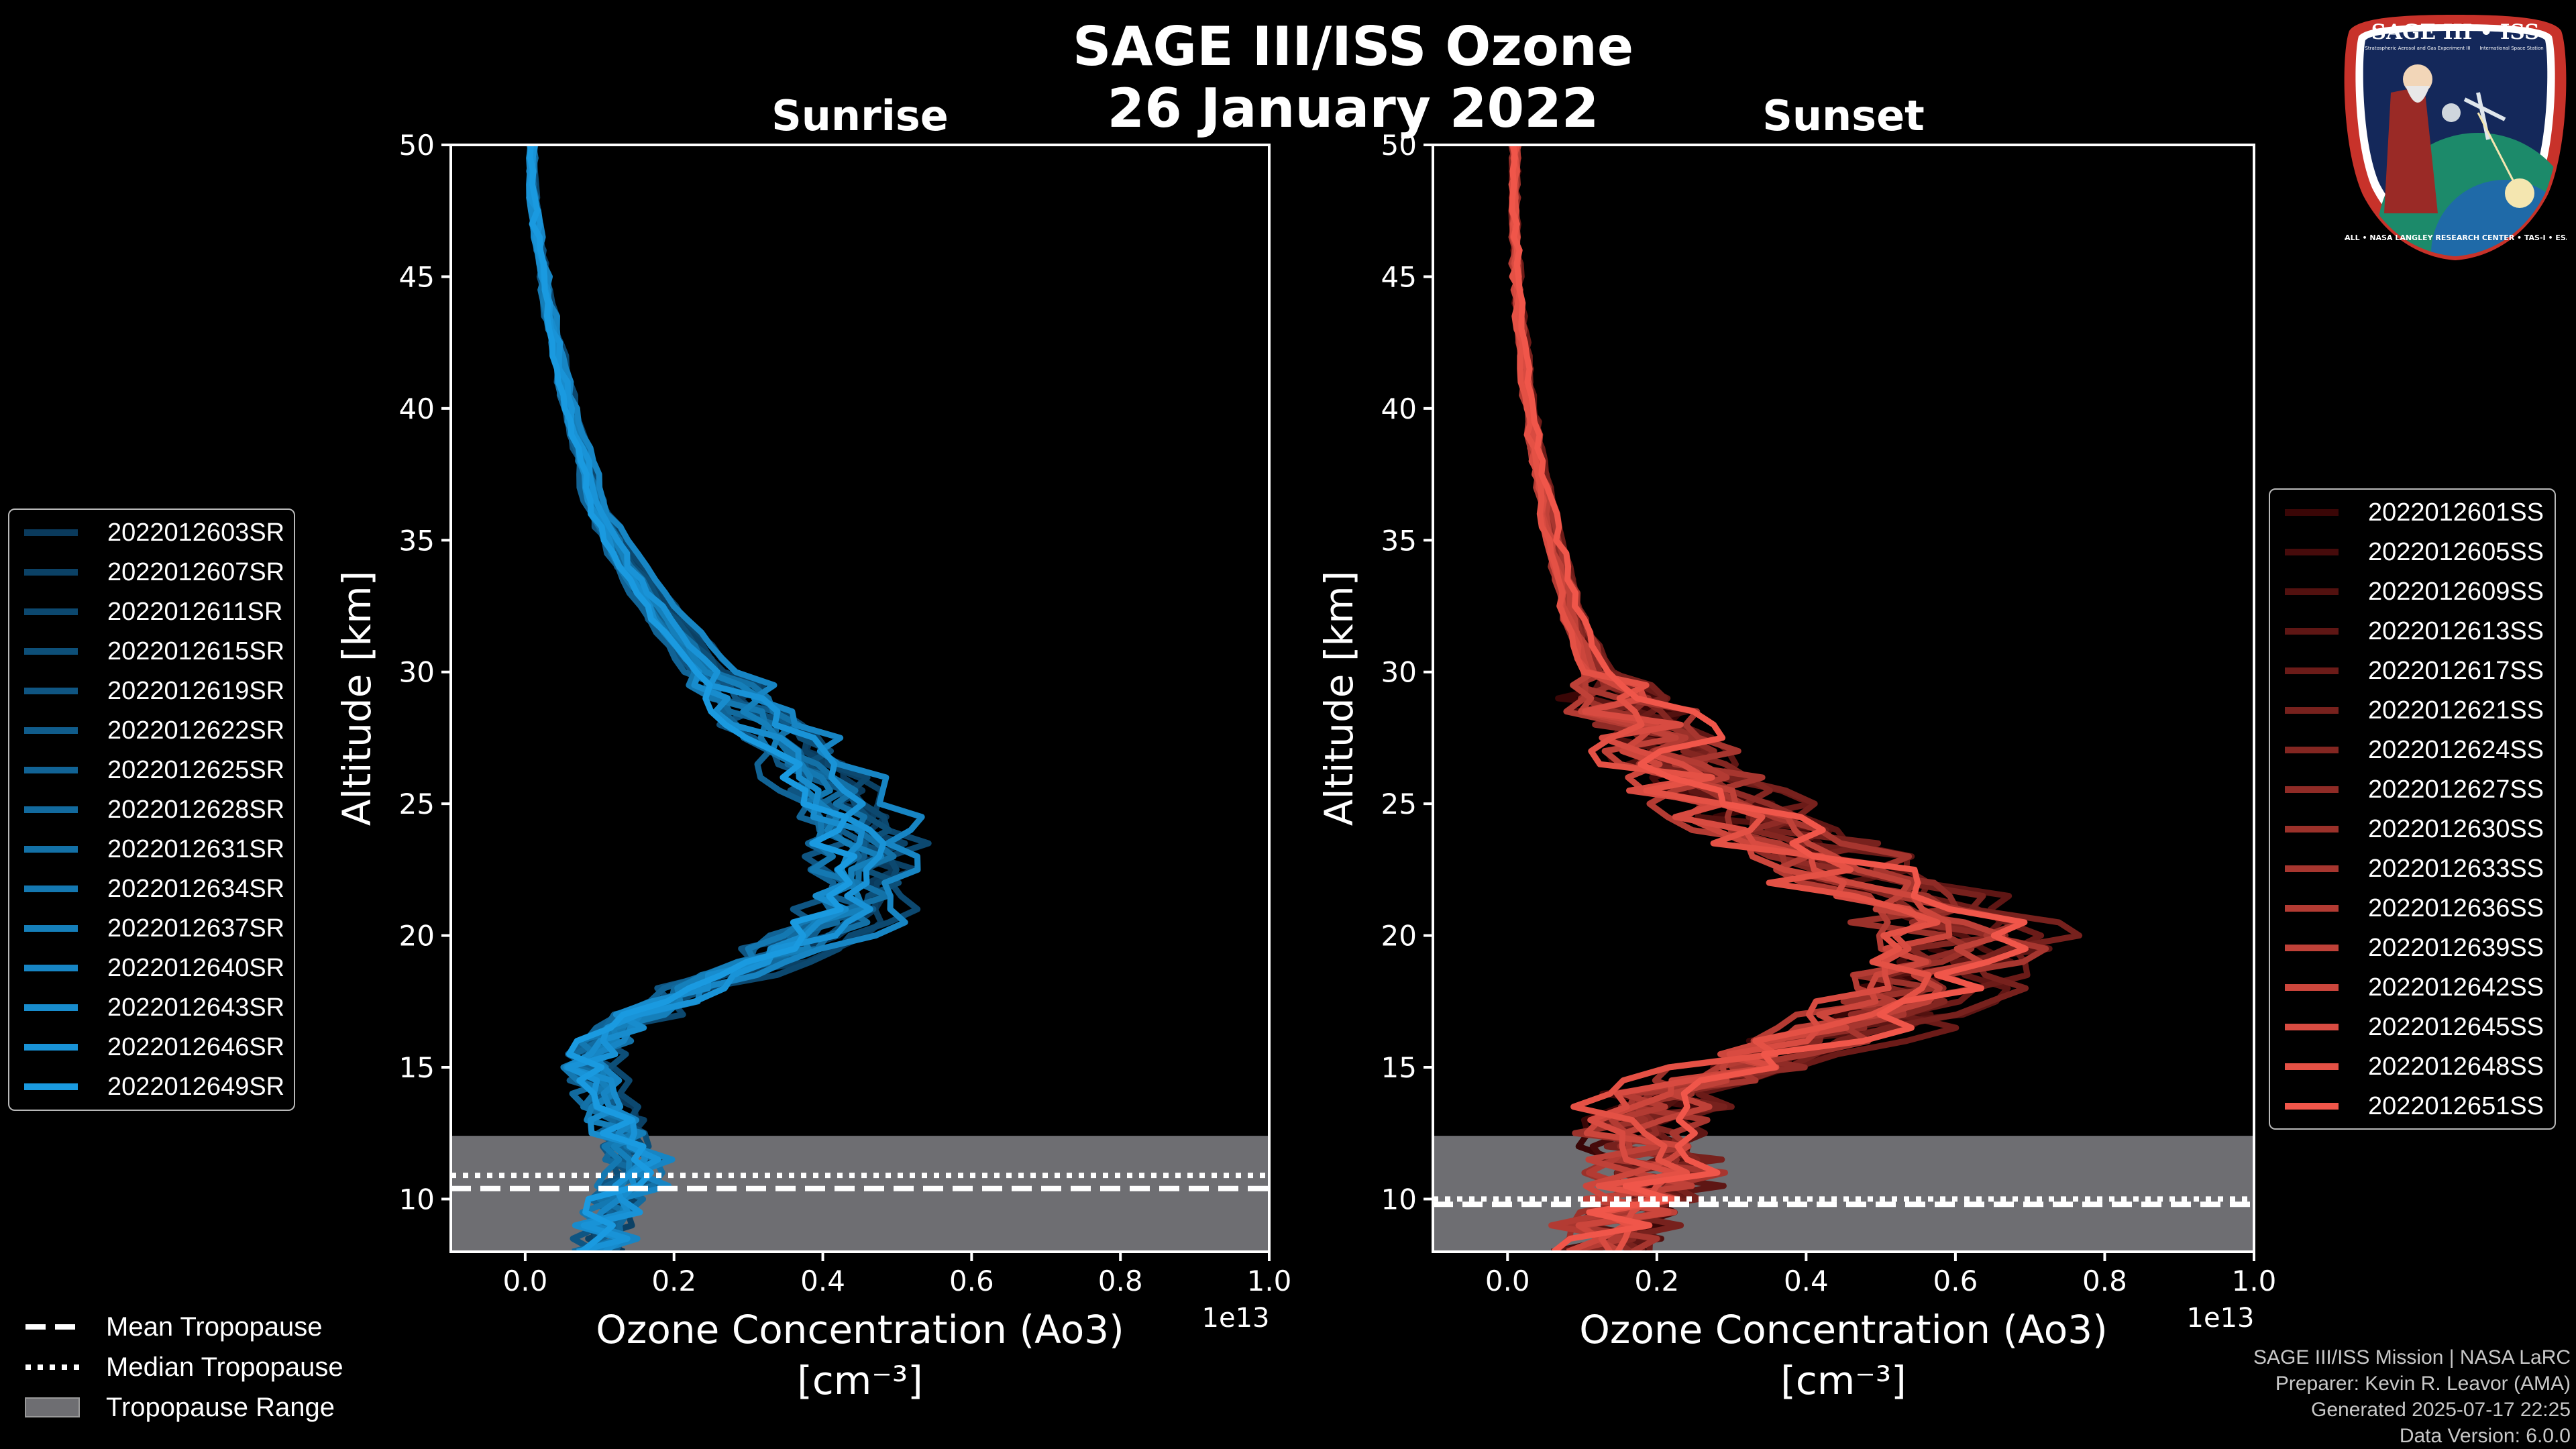  Describe the element at coordinates (2414, 1066) in the screenshot. I see `sunset-legend-entry: 2022012648SS` at that location.